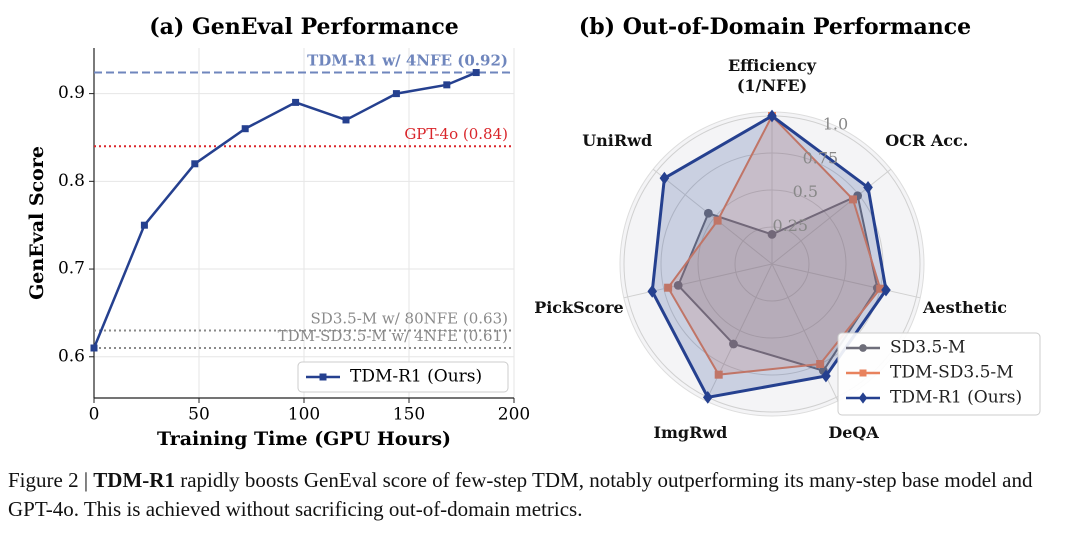  What do you see at coordinates (71, 269) in the screenshot?
I see `y-tick-label: 0.7` at bounding box center [71, 269].